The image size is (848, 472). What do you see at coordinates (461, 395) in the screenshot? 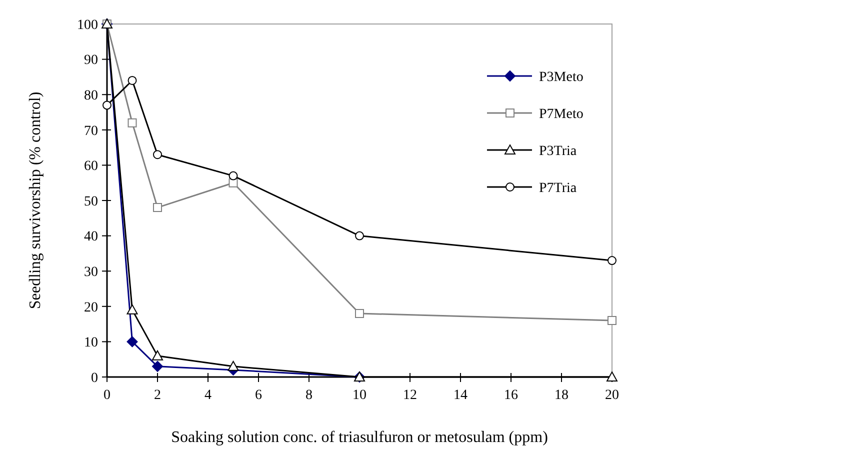
I see `x-tick-label: 14` at bounding box center [461, 395].